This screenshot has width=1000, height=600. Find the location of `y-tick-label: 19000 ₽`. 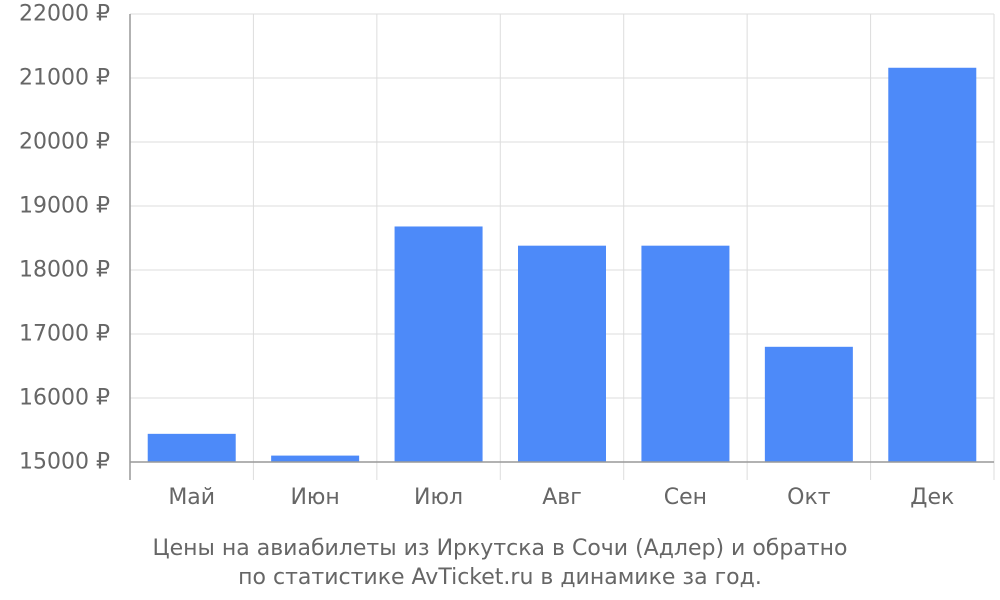

y-tick-label: 19000 ₽ is located at coordinates (64, 206).